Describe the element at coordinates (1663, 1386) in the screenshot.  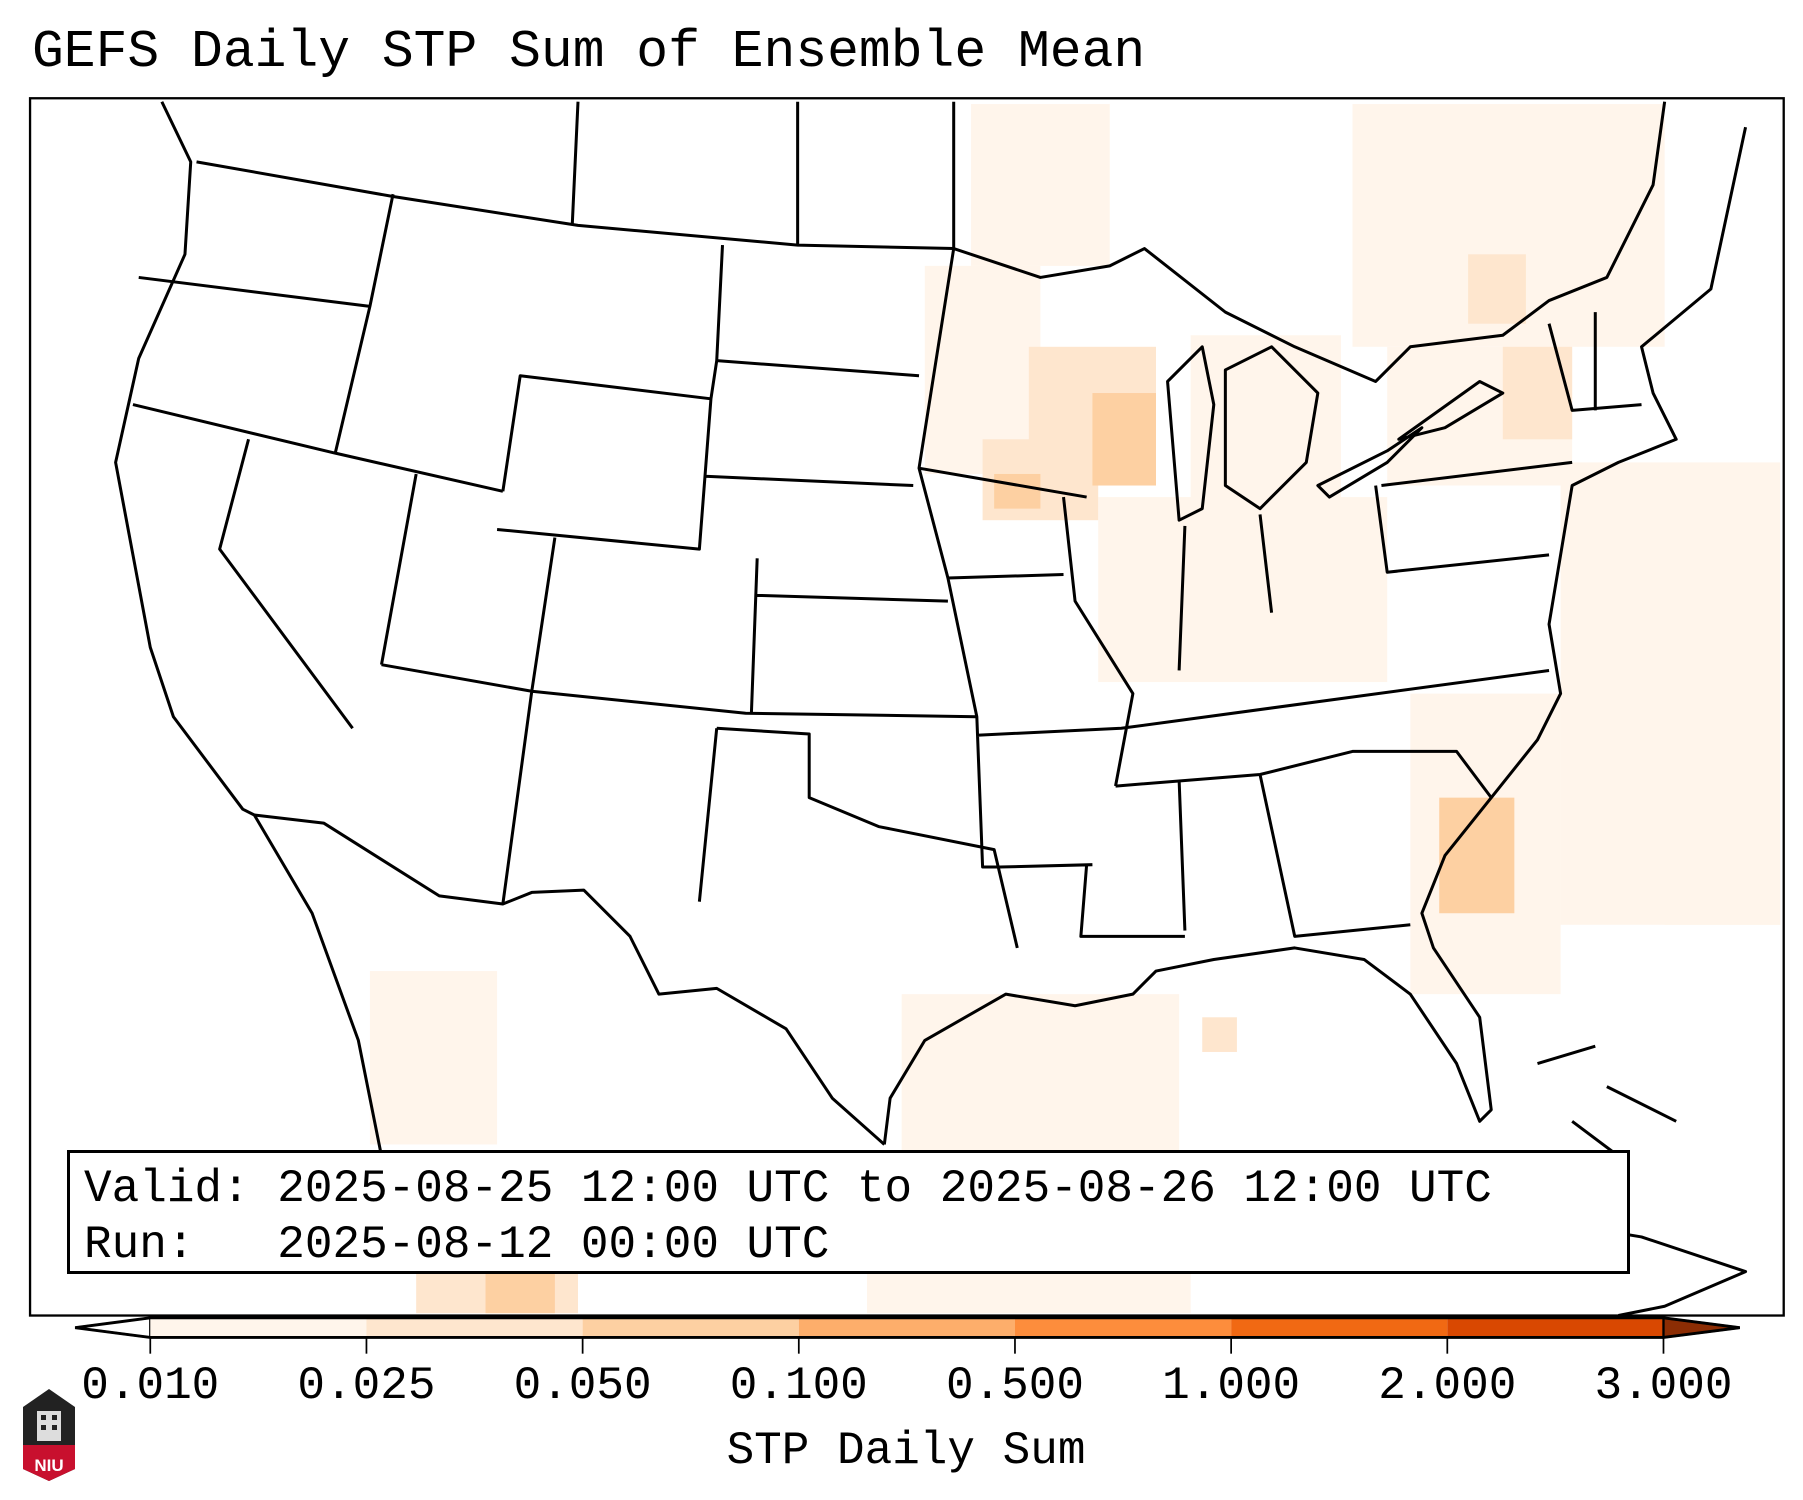
I see `colorbar-tick-label: 3.000` at that location.